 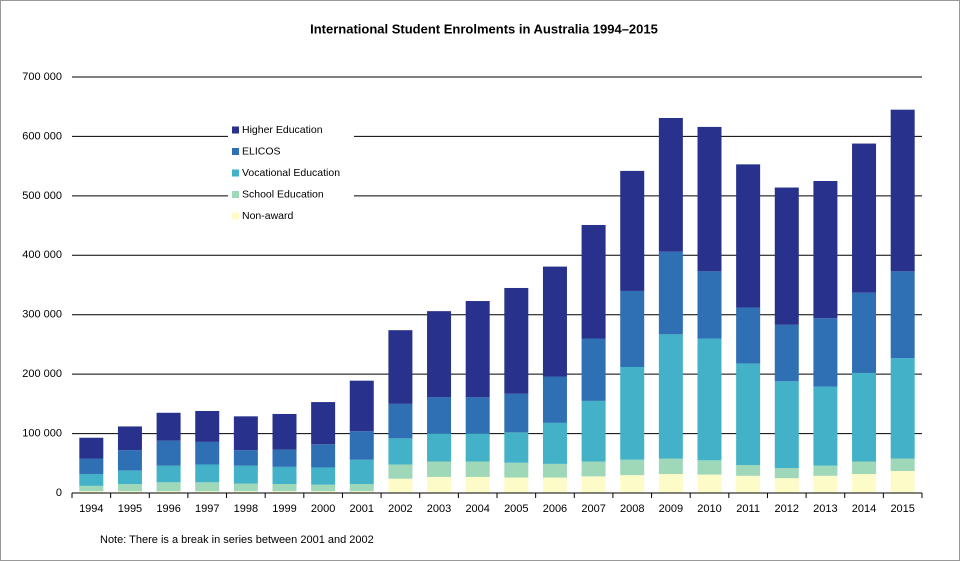 What do you see at coordinates (477, 509) in the screenshot?
I see `x-tick-label: 2004` at bounding box center [477, 509].